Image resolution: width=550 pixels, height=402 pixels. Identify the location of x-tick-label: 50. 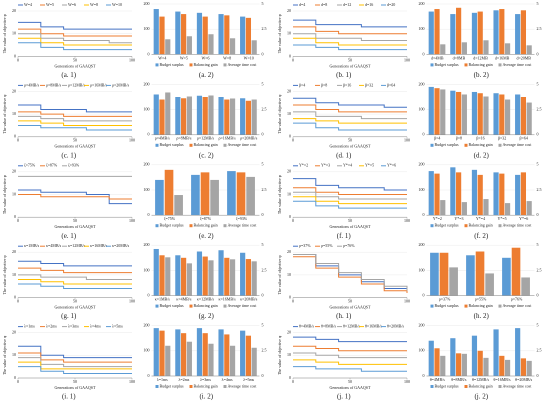
(350, 220).